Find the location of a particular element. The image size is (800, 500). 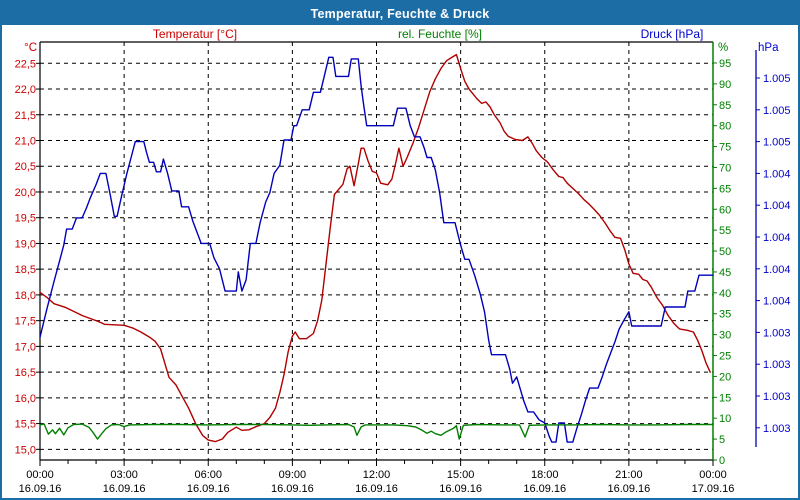

humidity-tick-label: 15 is located at coordinates (725, 398).